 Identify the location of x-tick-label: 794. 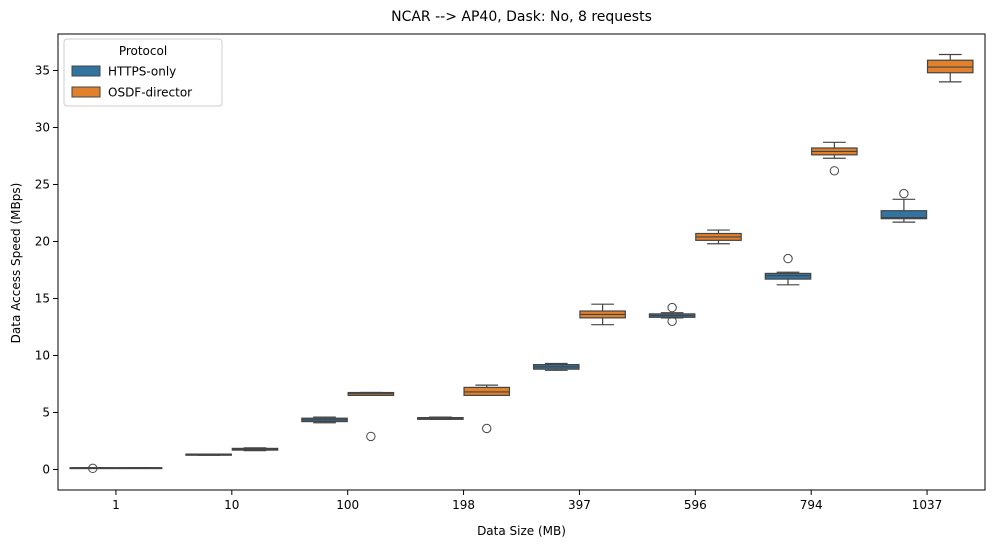
(811, 505).